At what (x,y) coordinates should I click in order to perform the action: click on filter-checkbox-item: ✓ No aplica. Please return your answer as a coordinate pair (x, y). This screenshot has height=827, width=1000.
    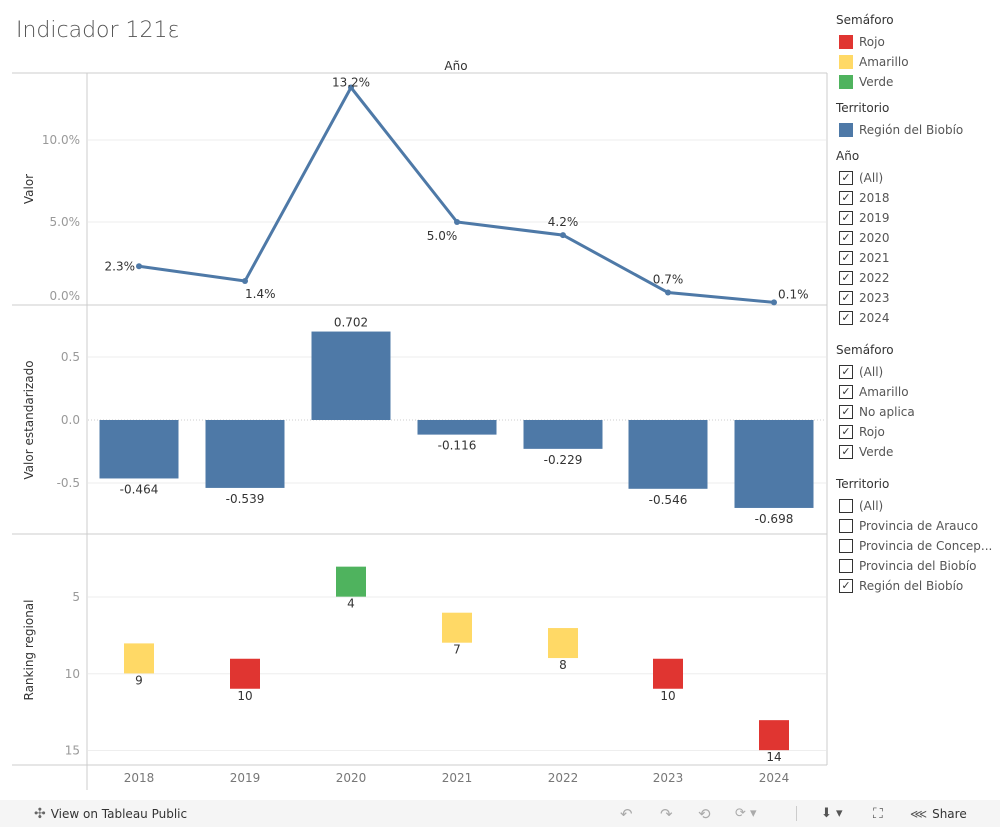
    Looking at the image, I should click on (918, 412).